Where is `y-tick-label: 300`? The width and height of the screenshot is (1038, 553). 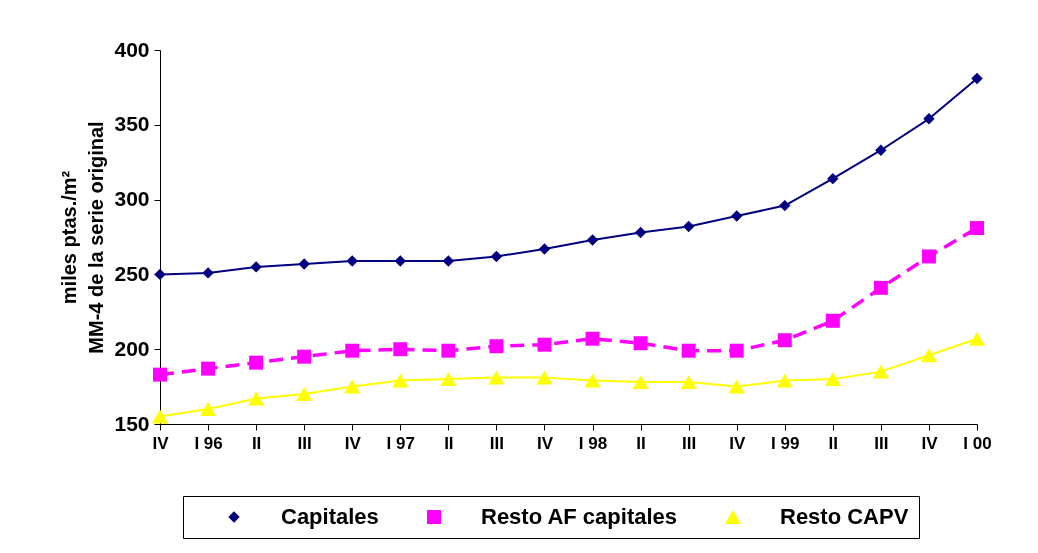 y-tick-label: 300 is located at coordinates (132, 199).